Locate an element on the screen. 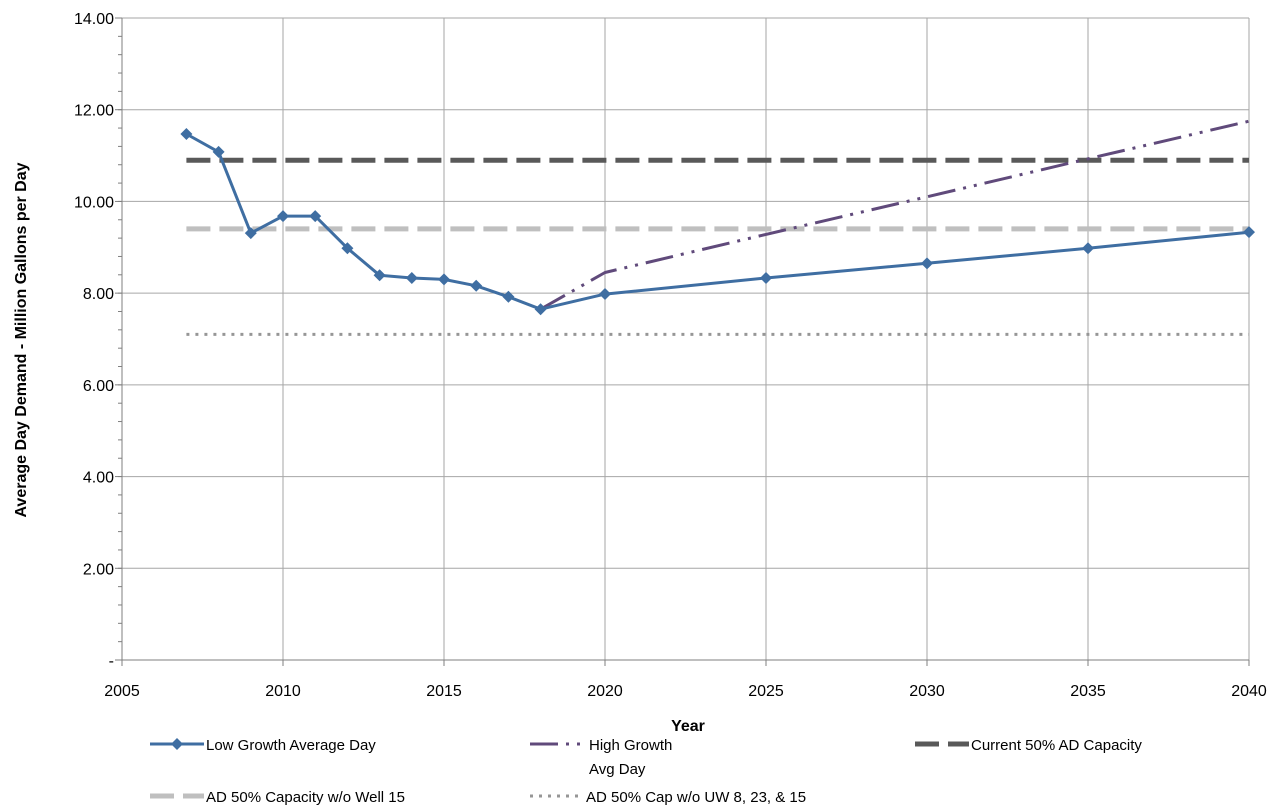 The height and width of the screenshot is (808, 1281). legend-label: High Growth is located at coordinates (630, 745).